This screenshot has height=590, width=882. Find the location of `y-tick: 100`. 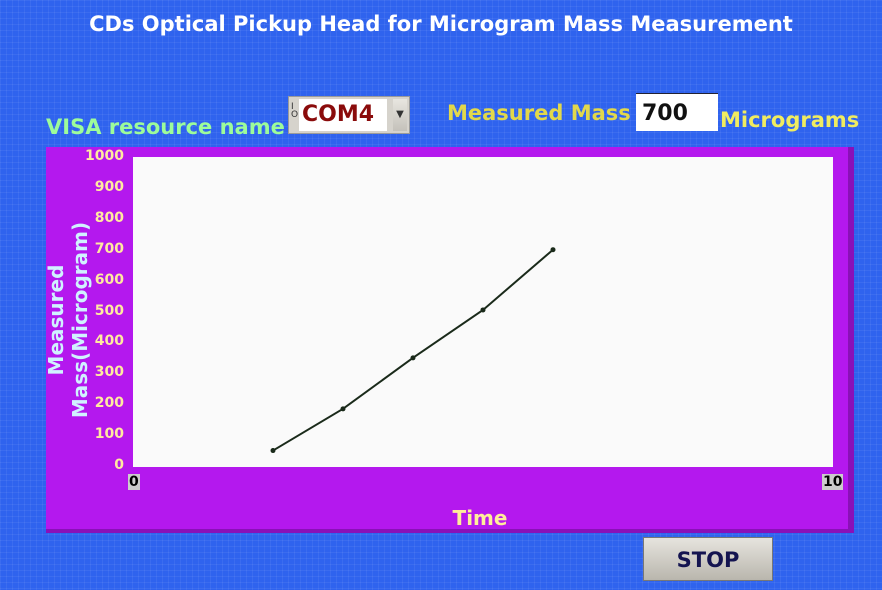

y-tick: 100 is located at coordinates (109, 434).